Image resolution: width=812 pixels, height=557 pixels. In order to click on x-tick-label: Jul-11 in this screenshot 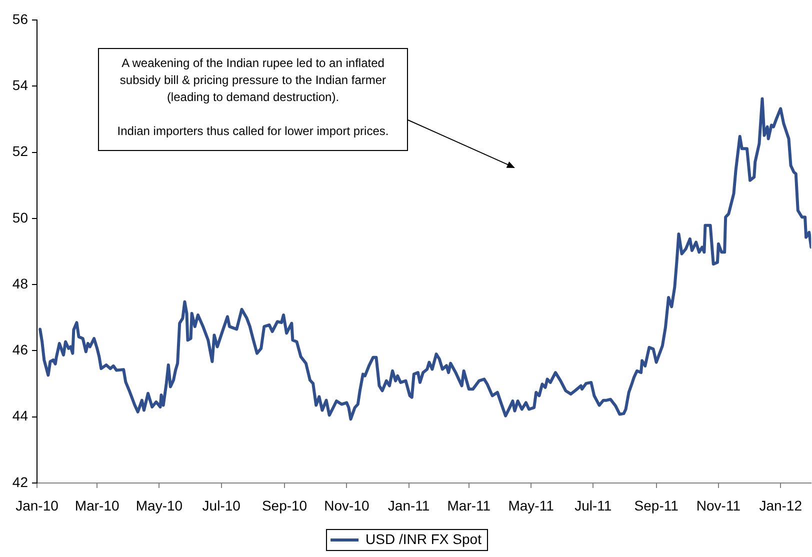, I will do `click(593, 505)`.